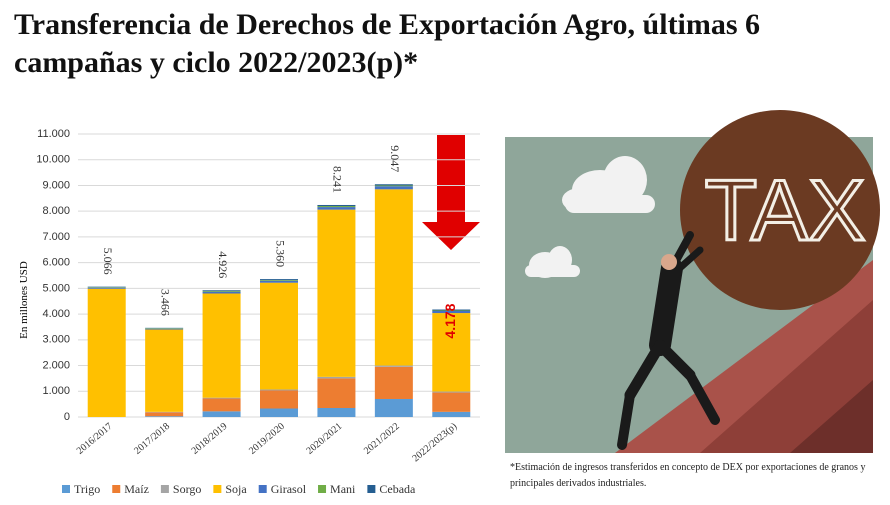 The image size is (890, 505). What do you see at coordinates (325, 439) in the screenshot?
I see `x-tick-label: 2020/2021` at bounding box center [325, 439].